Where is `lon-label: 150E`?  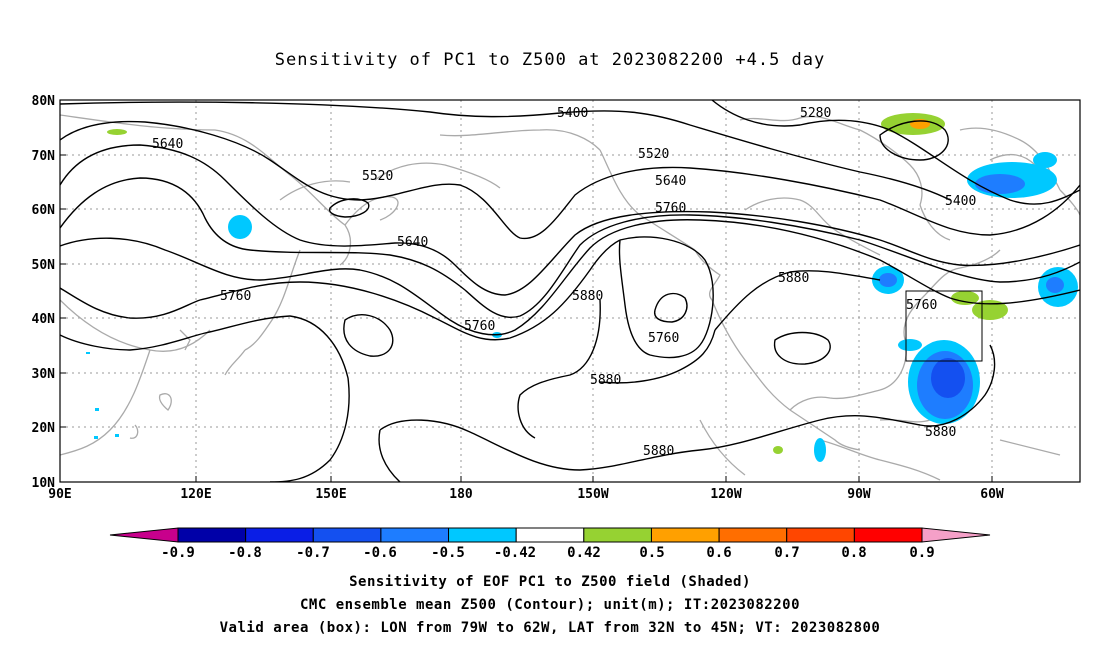
lon-label: 150E is located at coordinates (330, 494).